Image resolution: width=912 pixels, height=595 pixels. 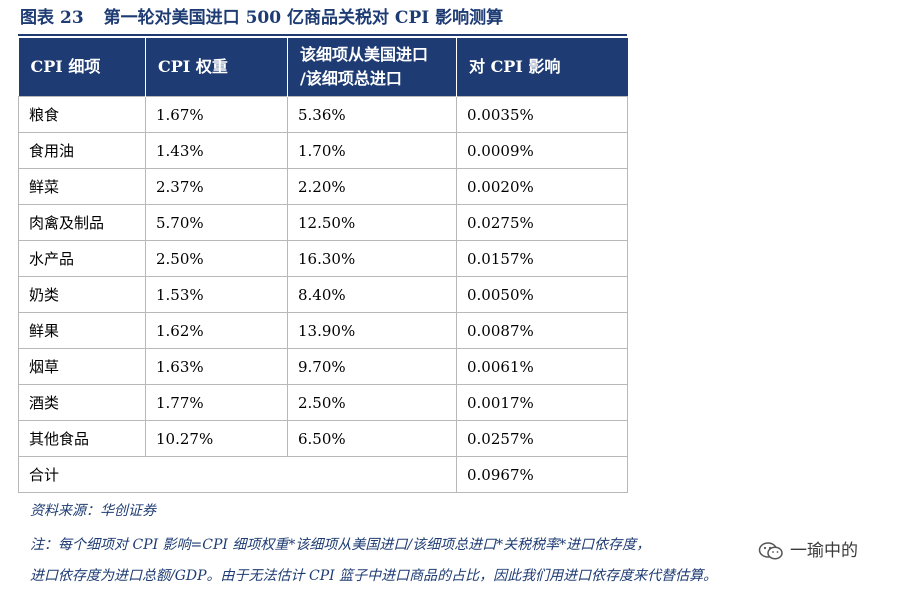 I want to click on cell-cpi-weight: 1.77%, so click(x=216, y=402).